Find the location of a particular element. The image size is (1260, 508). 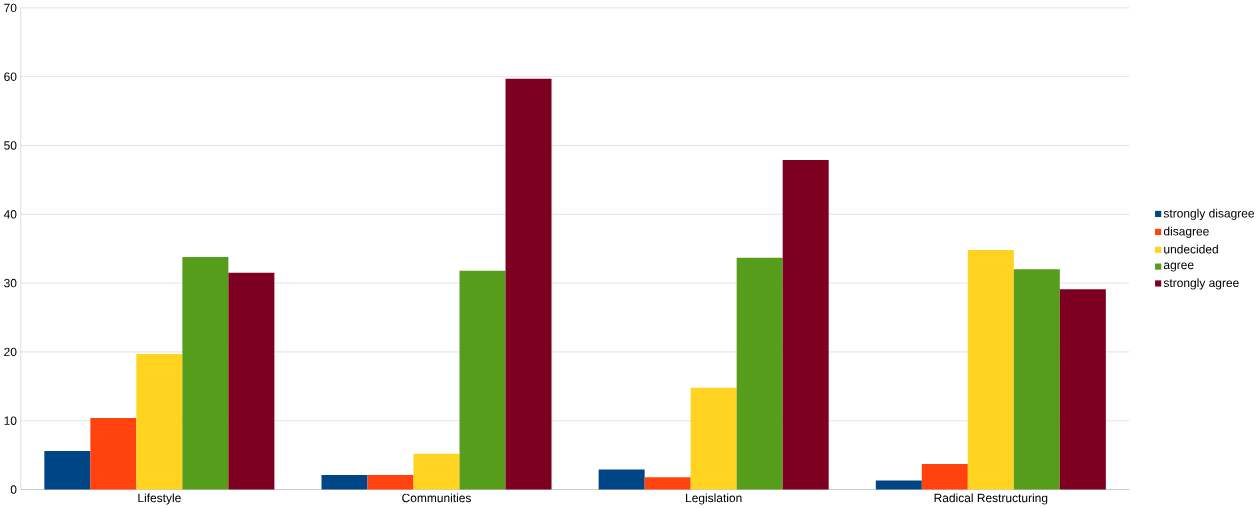

y-tick-label: 30 is located at coordinates (10, 283).